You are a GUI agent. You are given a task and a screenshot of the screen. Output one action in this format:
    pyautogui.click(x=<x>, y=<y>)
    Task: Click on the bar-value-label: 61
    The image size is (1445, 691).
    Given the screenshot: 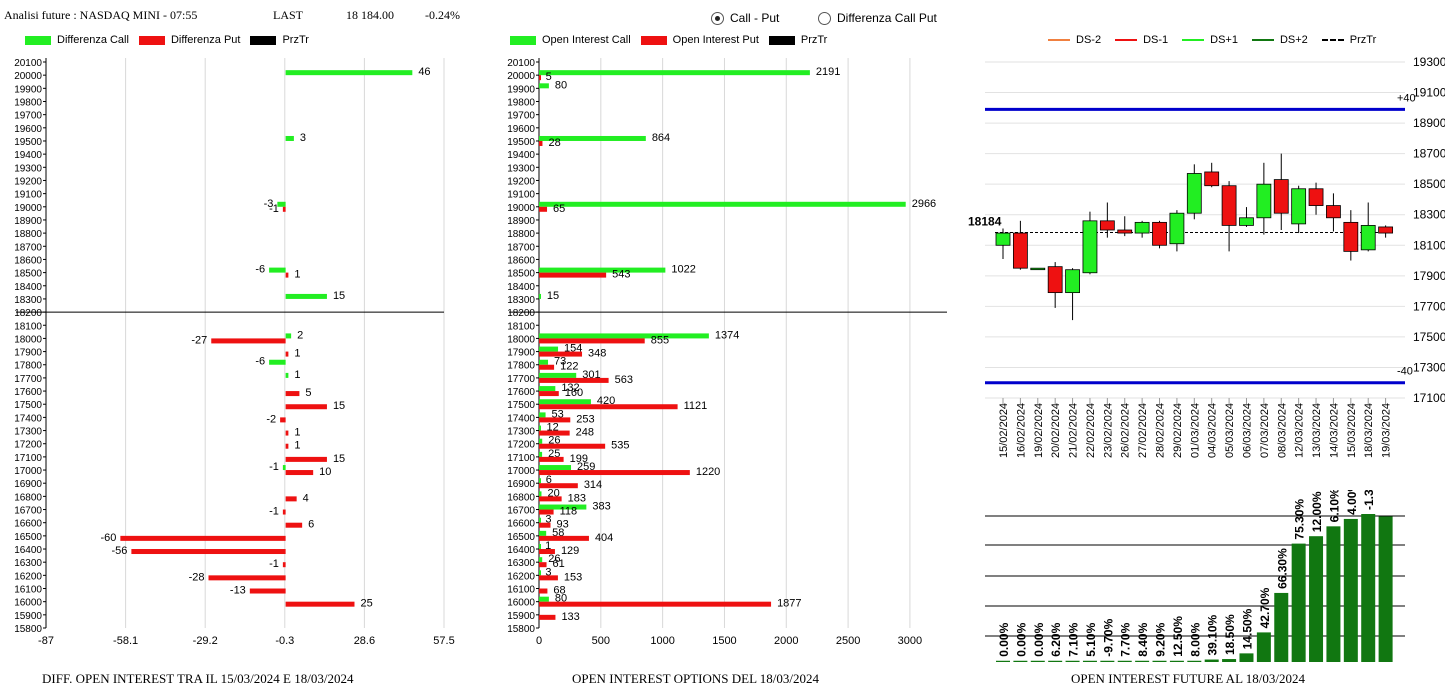 What is the action you would take?
    pyautogui.click(x=559, y=564)
    